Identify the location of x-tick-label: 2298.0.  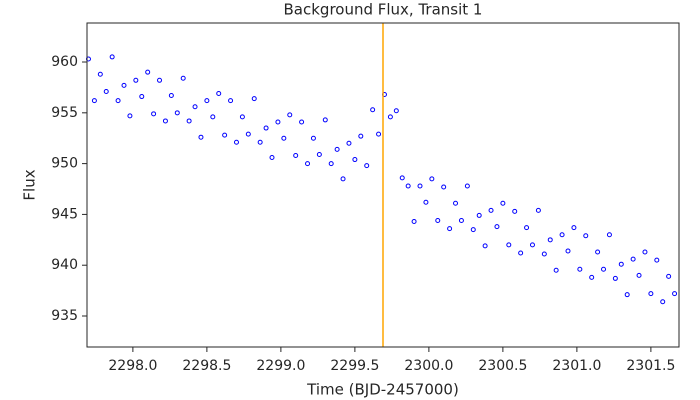
(132, 366).